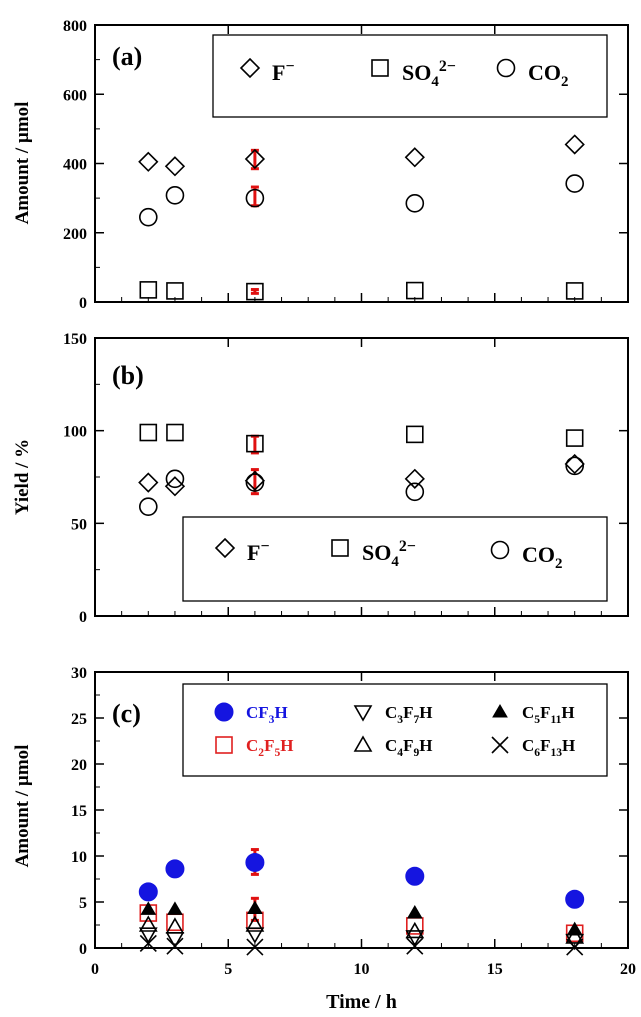  What do you see at coordinates (408, 714) in the screenshot?
I see `legend-label: C3​F7​H` at bounding box center [408, 714].